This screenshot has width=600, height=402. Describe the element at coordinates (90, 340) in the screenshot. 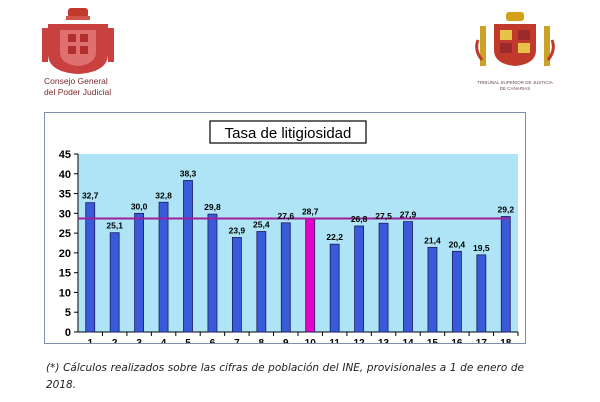

I see `x-tick-label: 1` at that location.